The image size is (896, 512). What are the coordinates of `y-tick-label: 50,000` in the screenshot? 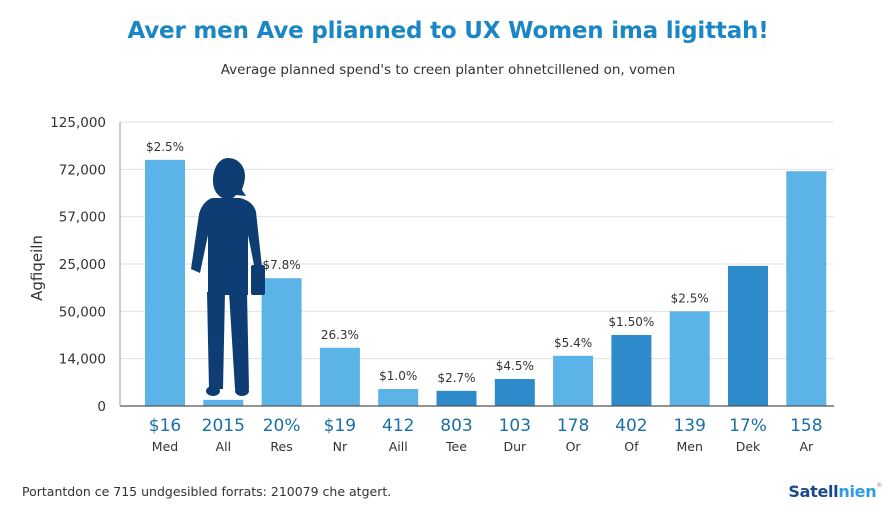 It's located at (82, 312).